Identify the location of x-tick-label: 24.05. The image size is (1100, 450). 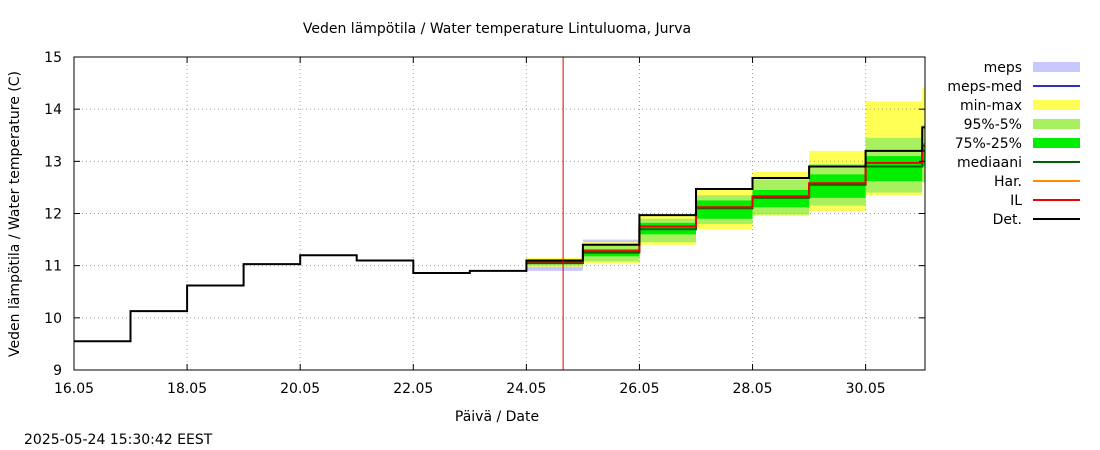
(526, 389).